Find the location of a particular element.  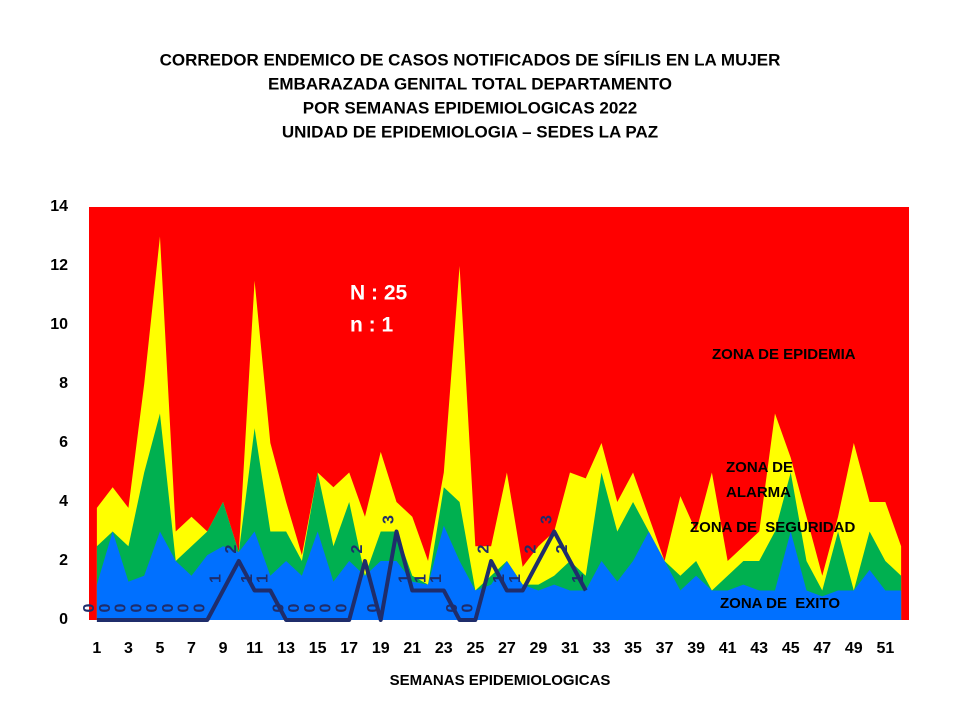

zone-label: ZONA DE SEGURIDAD is located at coordinates (772, 527).